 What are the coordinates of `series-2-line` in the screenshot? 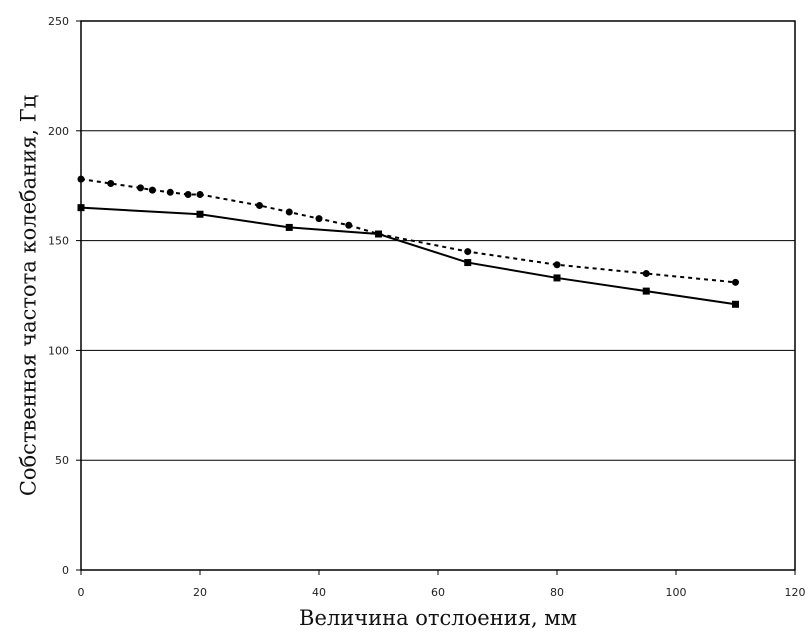 It's located at (408, 256).